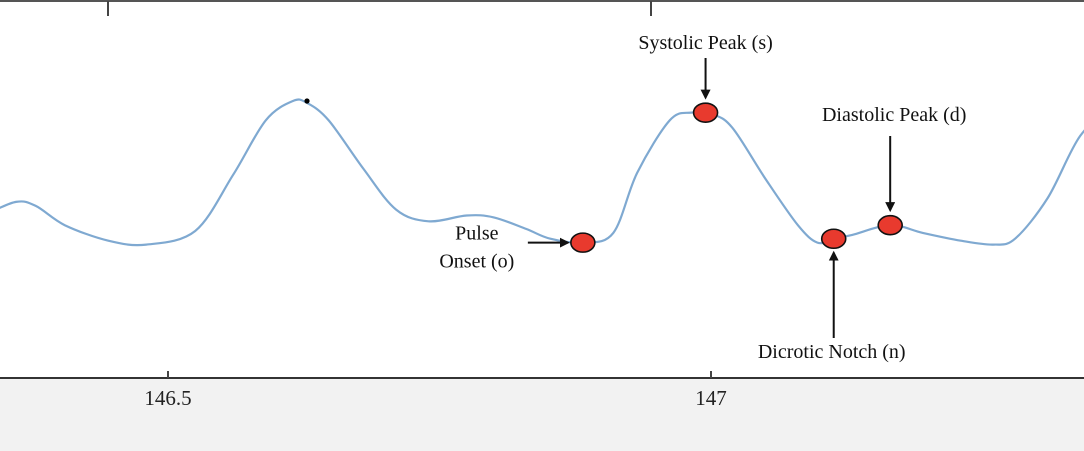  What do you see at coordinates (705, 112) in the screenshot?
I see `marker-systolic` at bounding box center [705, 112].